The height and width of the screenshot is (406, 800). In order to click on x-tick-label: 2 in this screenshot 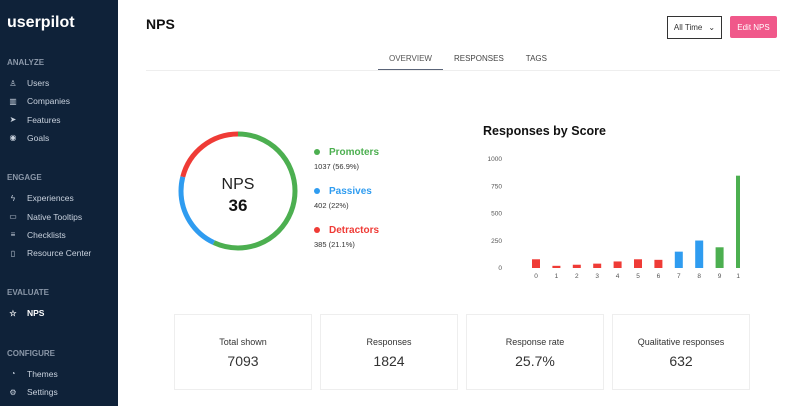, I will do `click(577, 276)`.